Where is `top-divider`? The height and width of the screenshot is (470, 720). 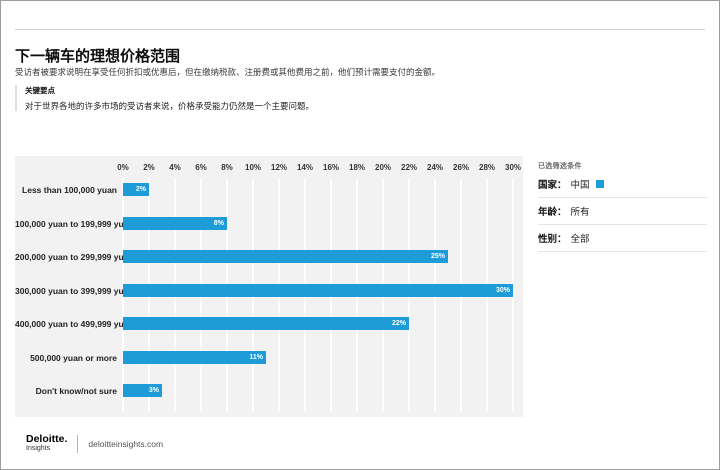
top-divider is located at coordinates (360, 29).